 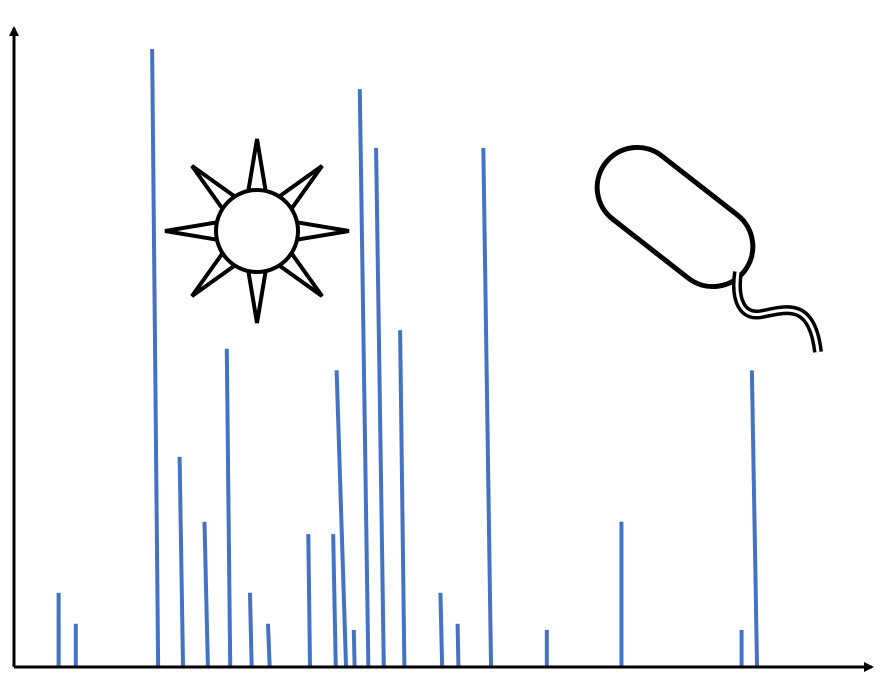 What do you see at coordinates (257, 231) in the screenshot?
I see `sun-icon` at bounding box center [257, 231].